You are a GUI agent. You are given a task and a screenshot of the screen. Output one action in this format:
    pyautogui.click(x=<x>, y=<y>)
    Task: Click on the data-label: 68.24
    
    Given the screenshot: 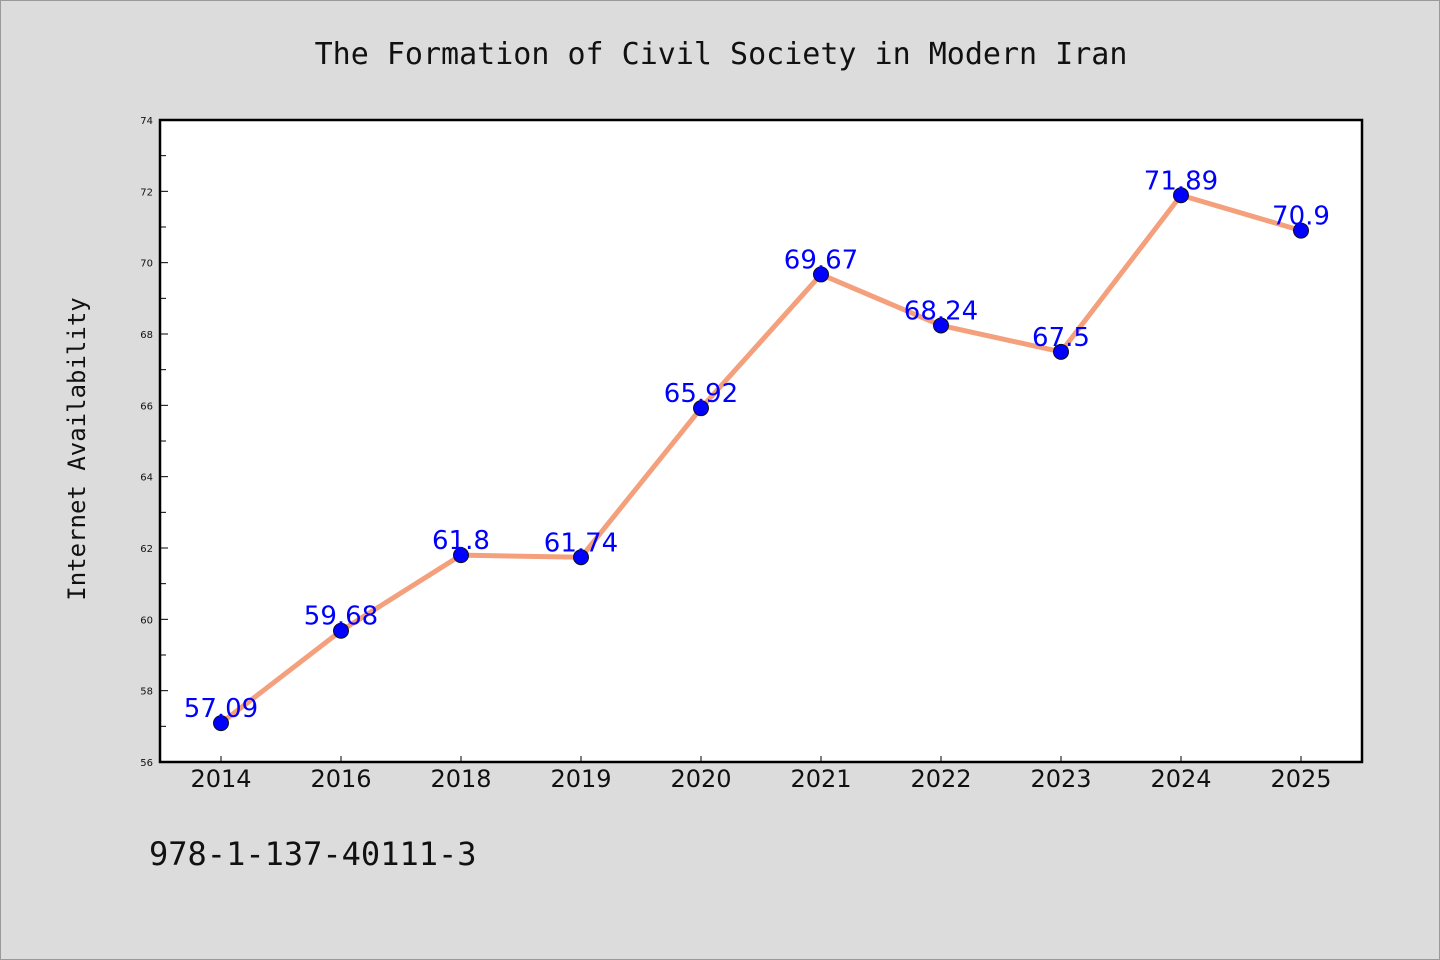 What is the action you would take?
    pyautogui.click(x=941, y=311)
    